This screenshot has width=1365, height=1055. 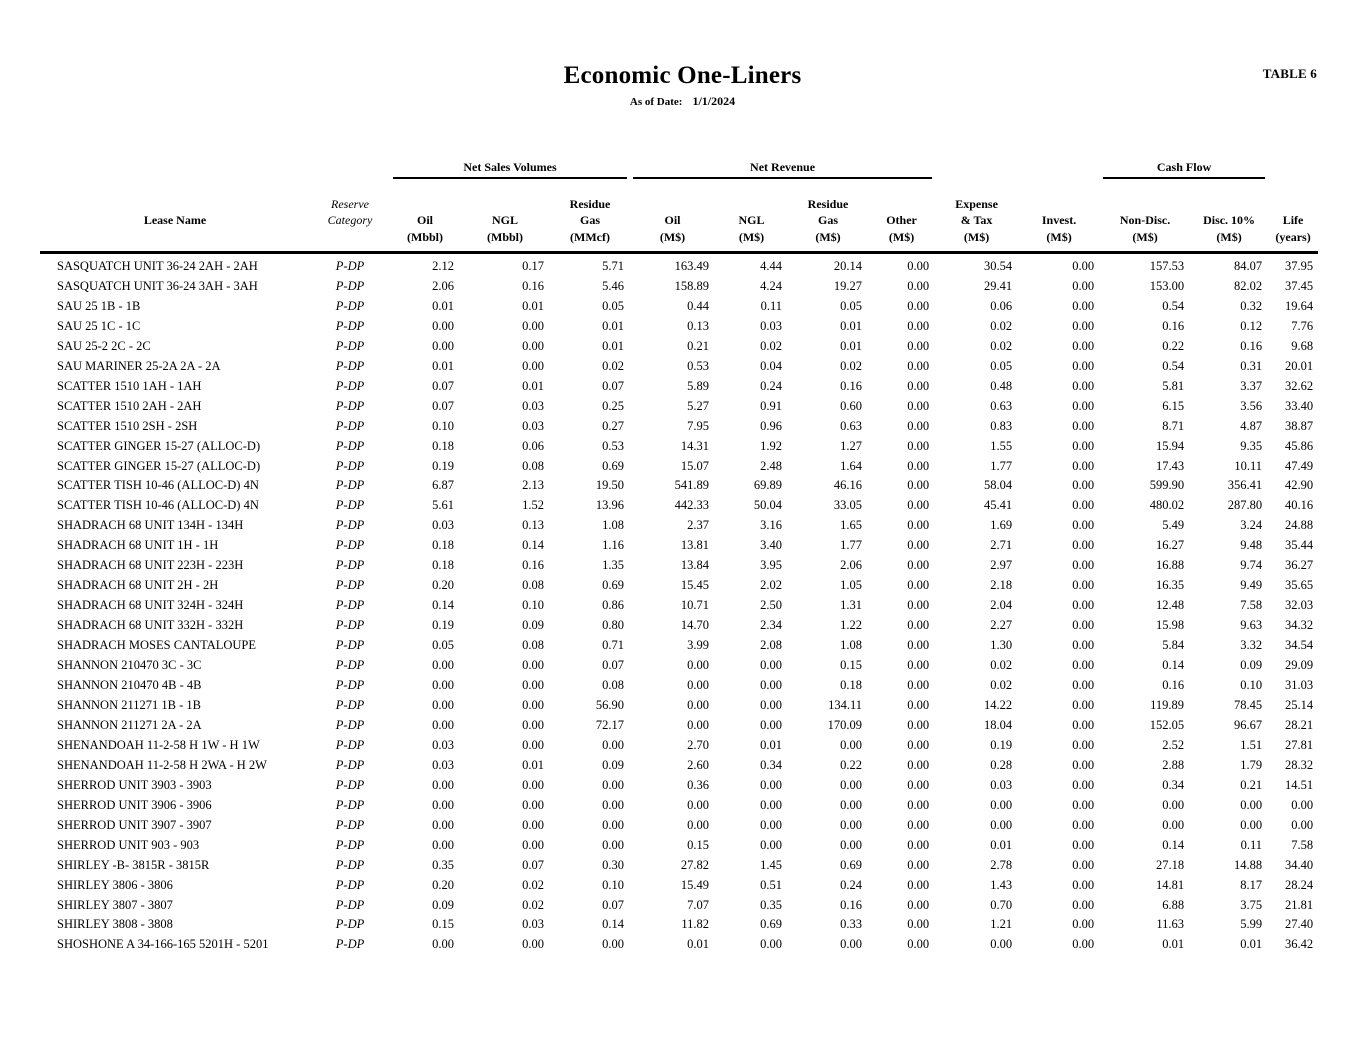 What do you see at coordinates (1001, 605) in the screenshot?
I see `value-cell: 2.04` at bounding box center [1001, 605].